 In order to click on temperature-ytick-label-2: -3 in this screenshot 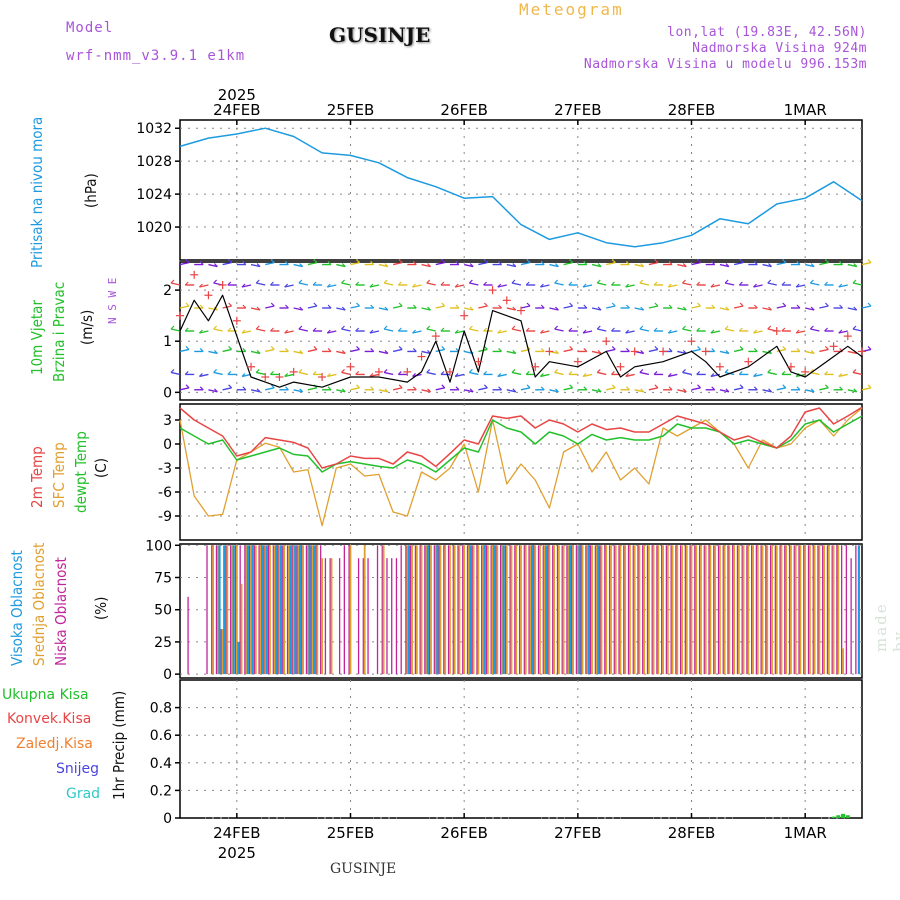, I will do `click(165, 469)`.